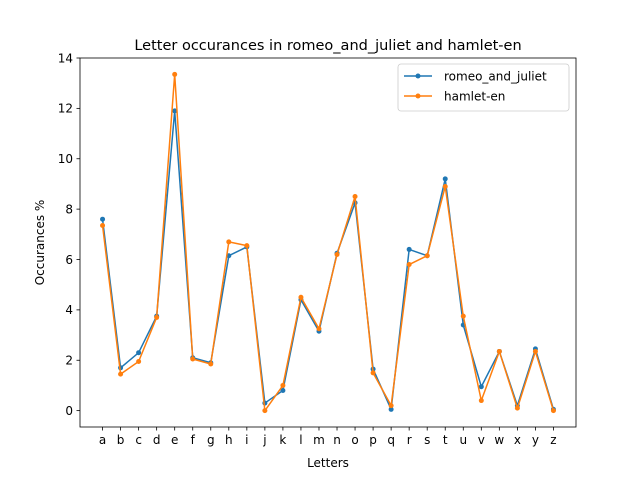 Image resolution: width=640 pixels, height=484 pixels. What do you see at coordinates (391, 406) in the screenshot?
I see `data-point-hamlet-en-q` at bounding box center [391, 406].